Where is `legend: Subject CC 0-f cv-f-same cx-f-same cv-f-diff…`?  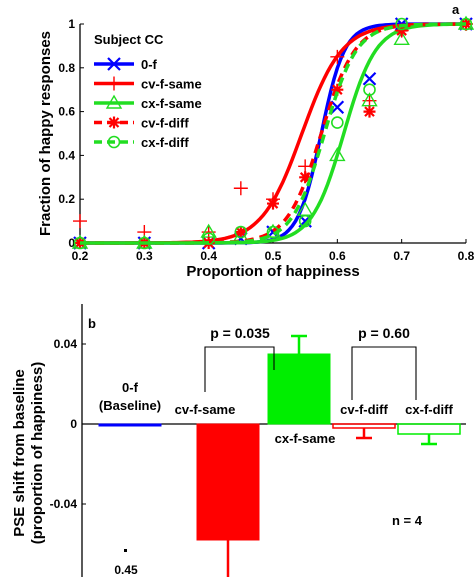 legend: Subject CC 0-f cv-f-same cx-f-same cv-f-diff… is located at coordinates (148, 91).